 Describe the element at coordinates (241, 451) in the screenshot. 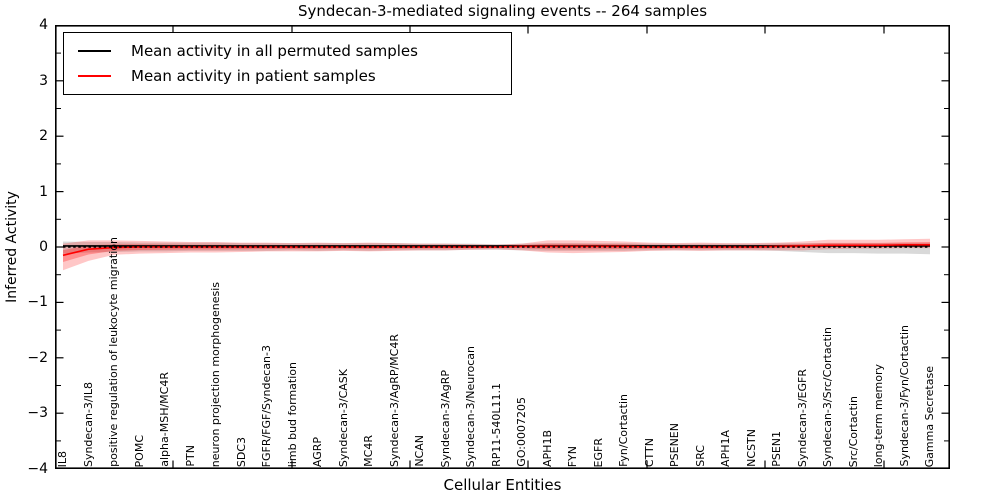

I see `x-tick-label: SDC3` at that location.